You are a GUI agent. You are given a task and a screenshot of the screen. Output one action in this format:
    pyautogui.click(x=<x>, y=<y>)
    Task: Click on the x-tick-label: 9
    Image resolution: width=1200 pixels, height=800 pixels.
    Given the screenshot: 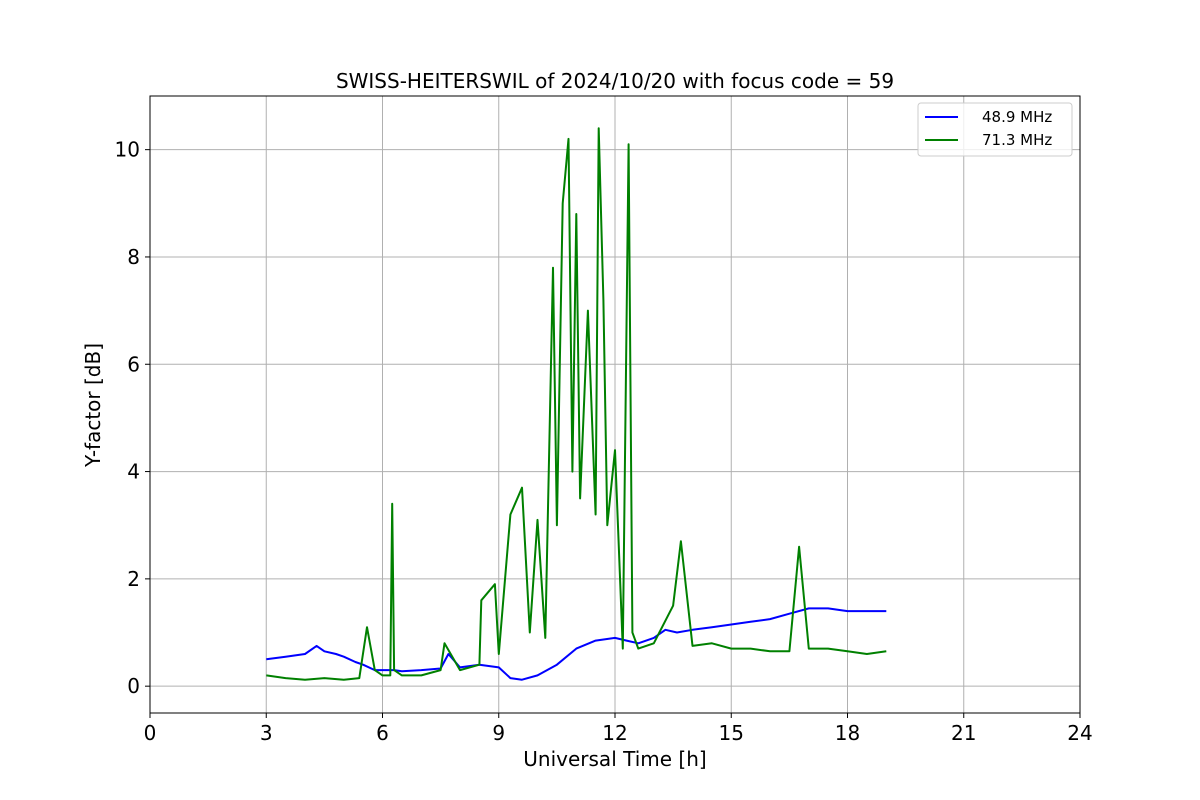 What is the action you would take?
    pyautogui.click(x=498, y=733)
    